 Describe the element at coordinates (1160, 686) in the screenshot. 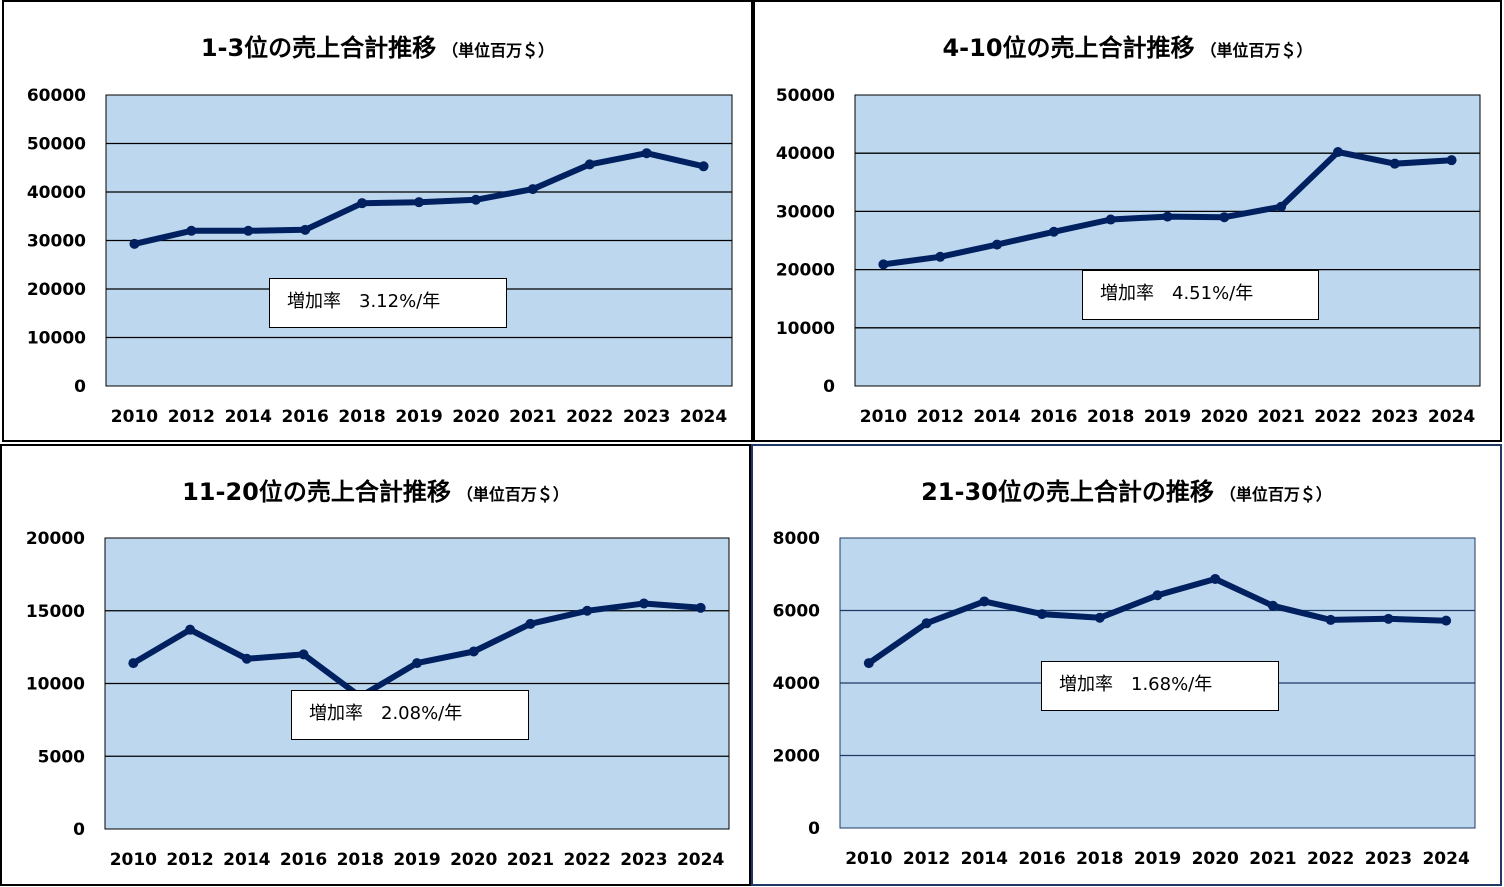

I see `growth-rate-box: 増加率 1.68%/年` at that location.